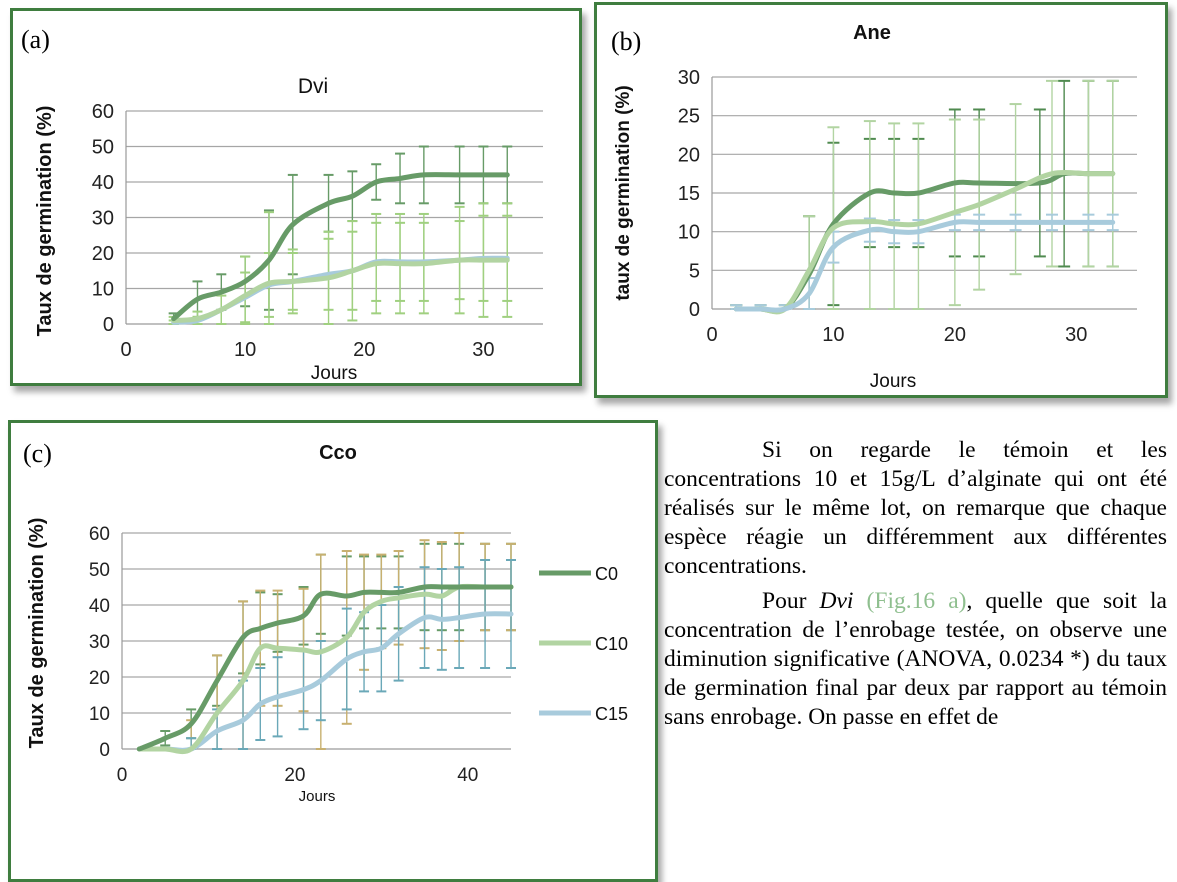 The width and height of the screenshot is (1177, 882). What do you see at coordinates (694, 271) in the screenshot?
I see `y-tick-label: 5` at bounding box center [694, 271].